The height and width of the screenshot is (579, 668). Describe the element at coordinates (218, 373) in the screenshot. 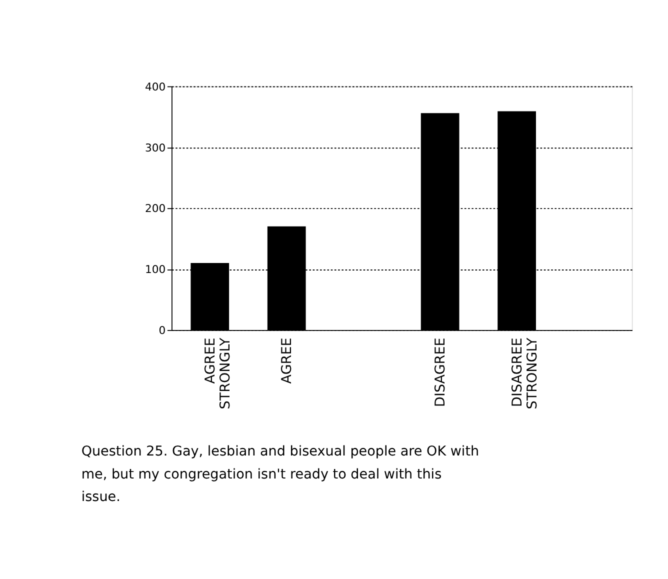

I see `x-tick-label: AGREE STRONGLY` at that location.